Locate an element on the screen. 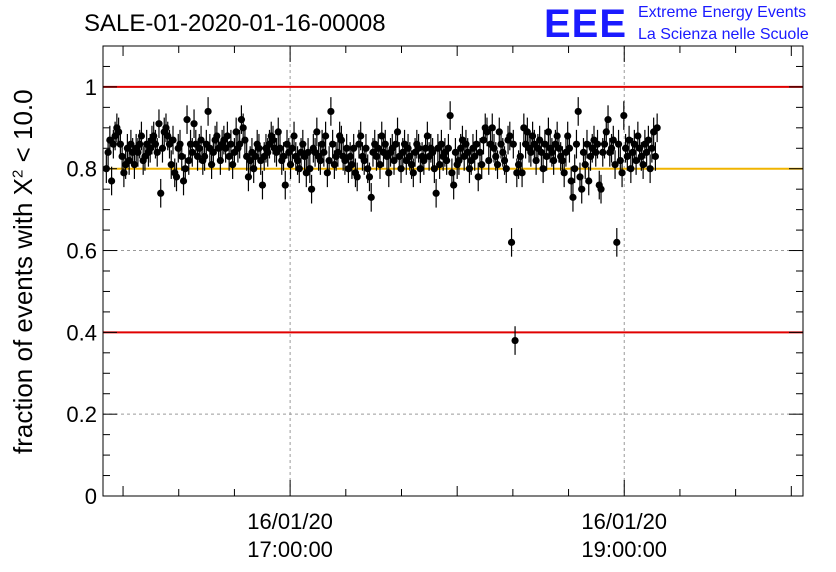 This screenshot has width=836, height=572. y-tick-label: 0.2 is located at coordinates (81, 414).